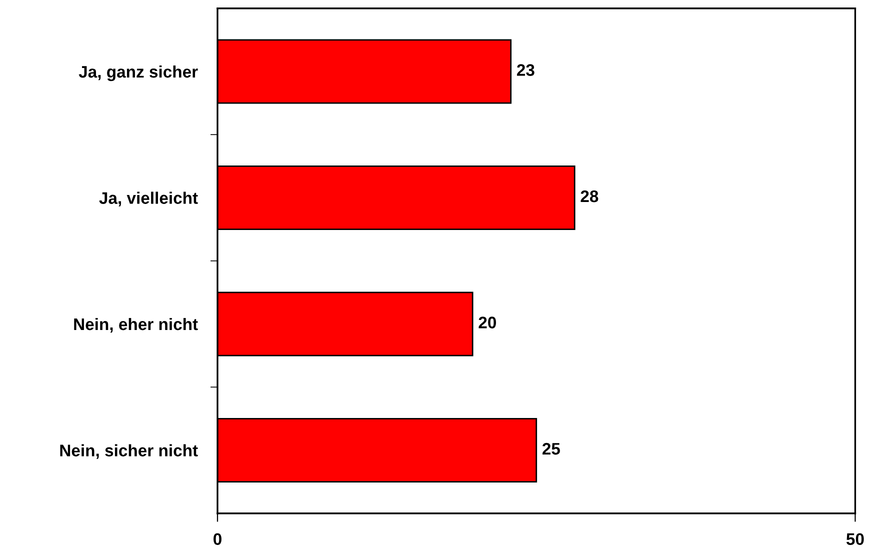 Image resolution: width=870 pixels, height=558 pixels. Describe the element at coordinates (551, 448) in the screenshot. I see `data-label: 25` at that location.